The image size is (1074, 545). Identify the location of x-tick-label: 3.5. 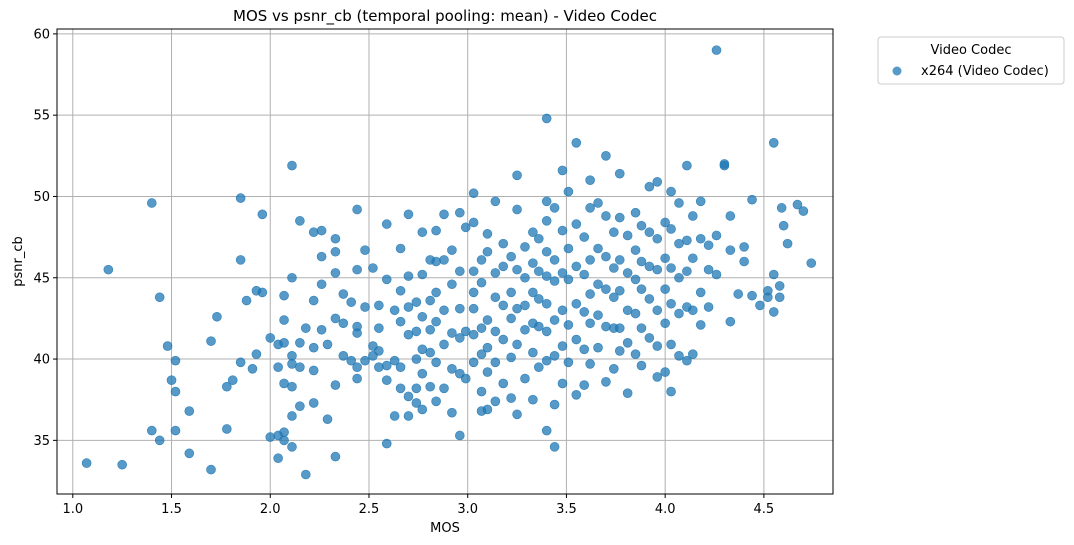
(566, 509).